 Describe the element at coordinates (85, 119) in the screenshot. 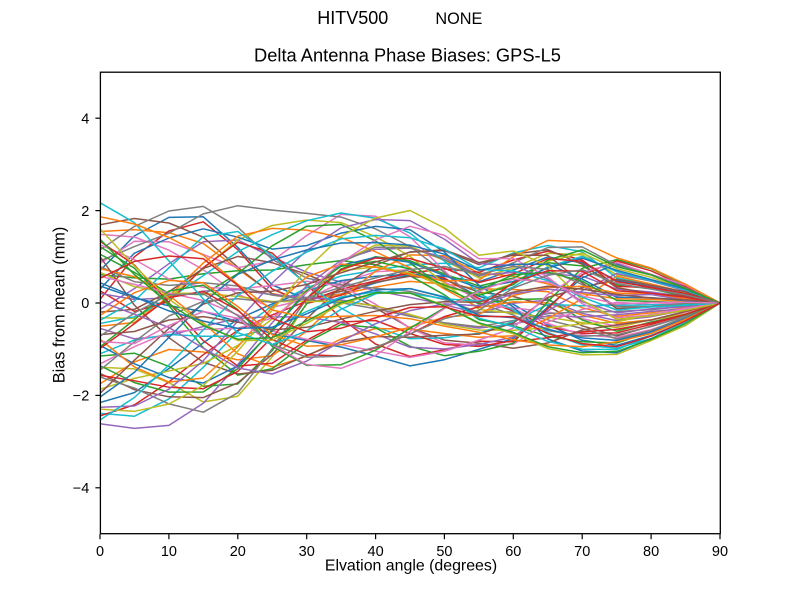

I see `svg-text: 4` at that location.